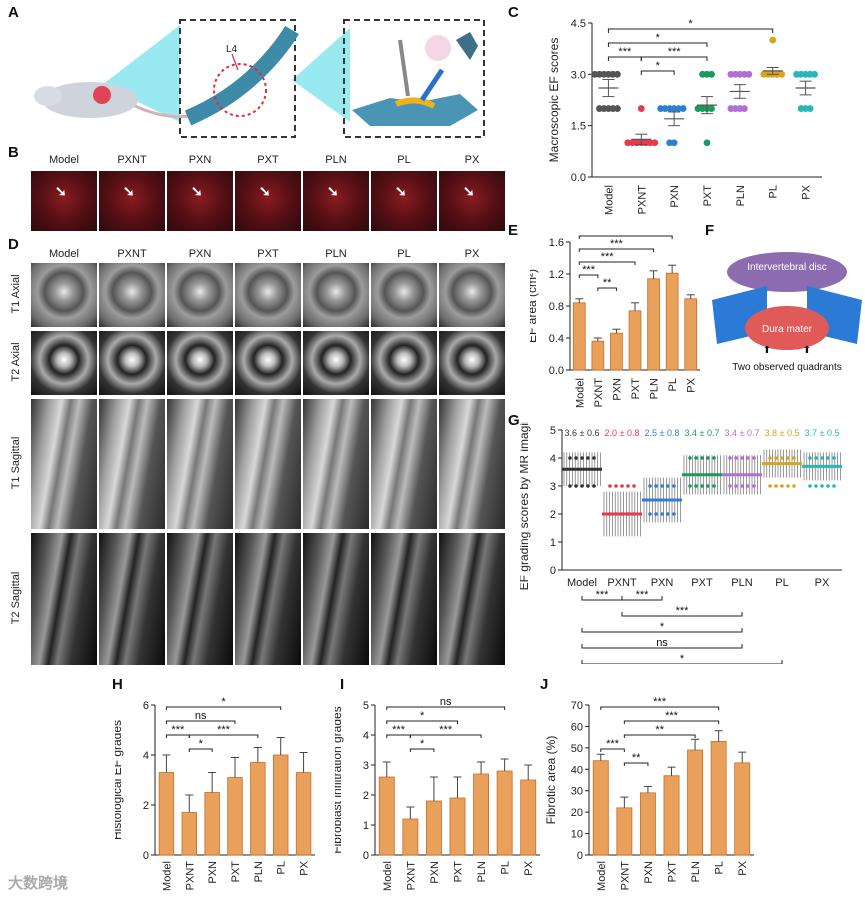 The image size is (865, 903). What do you see at coordinates (577, 813) in the screenshot?
I see `y-tick-label: 20` at bounding box center [577, 813].